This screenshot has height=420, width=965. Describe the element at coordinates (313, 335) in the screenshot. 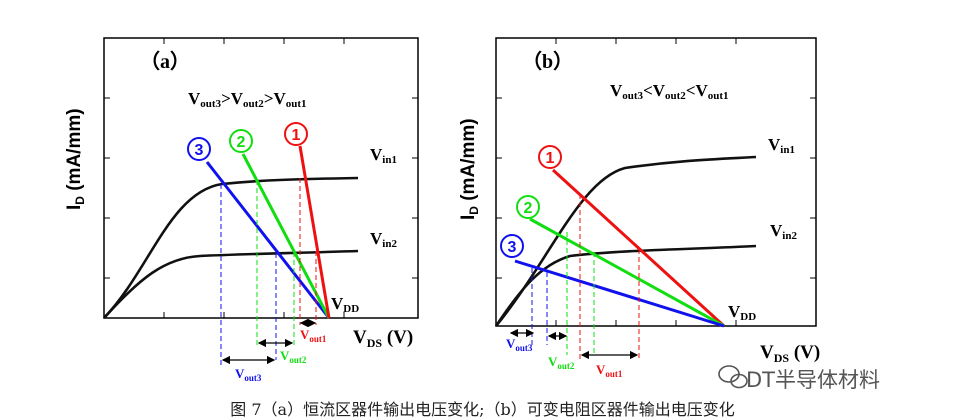

I see `panel-a-vout1-label: Vout1` at that location.